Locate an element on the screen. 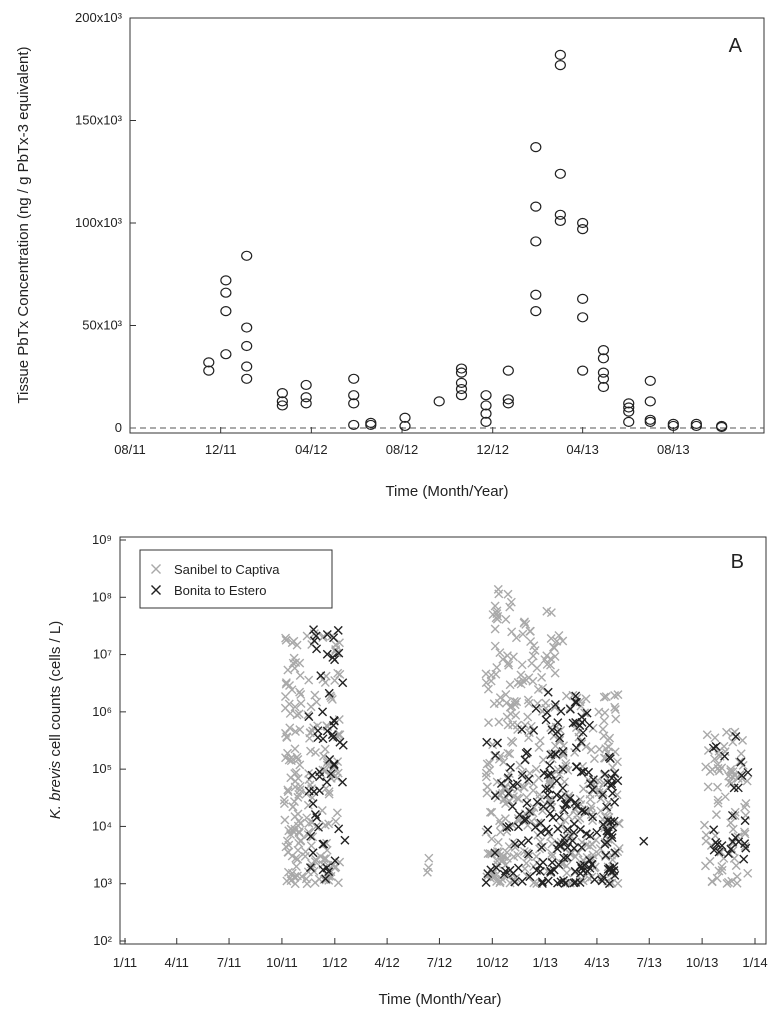 The height and width of the screenshot is (1013, 780). x-tick-label-a: 12/11 is located at coordinates (221, 449).